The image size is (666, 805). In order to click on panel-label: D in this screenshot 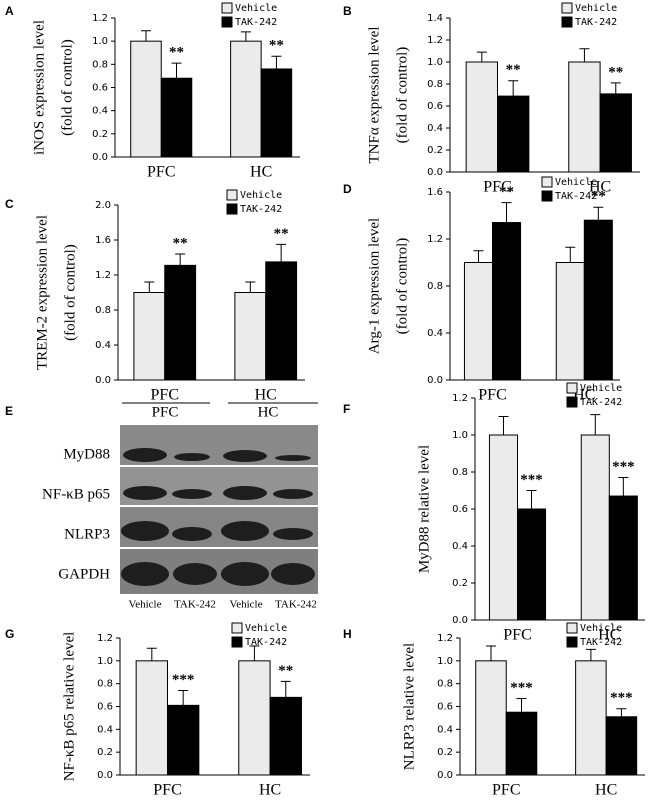, I will do `click(347, 189)`.